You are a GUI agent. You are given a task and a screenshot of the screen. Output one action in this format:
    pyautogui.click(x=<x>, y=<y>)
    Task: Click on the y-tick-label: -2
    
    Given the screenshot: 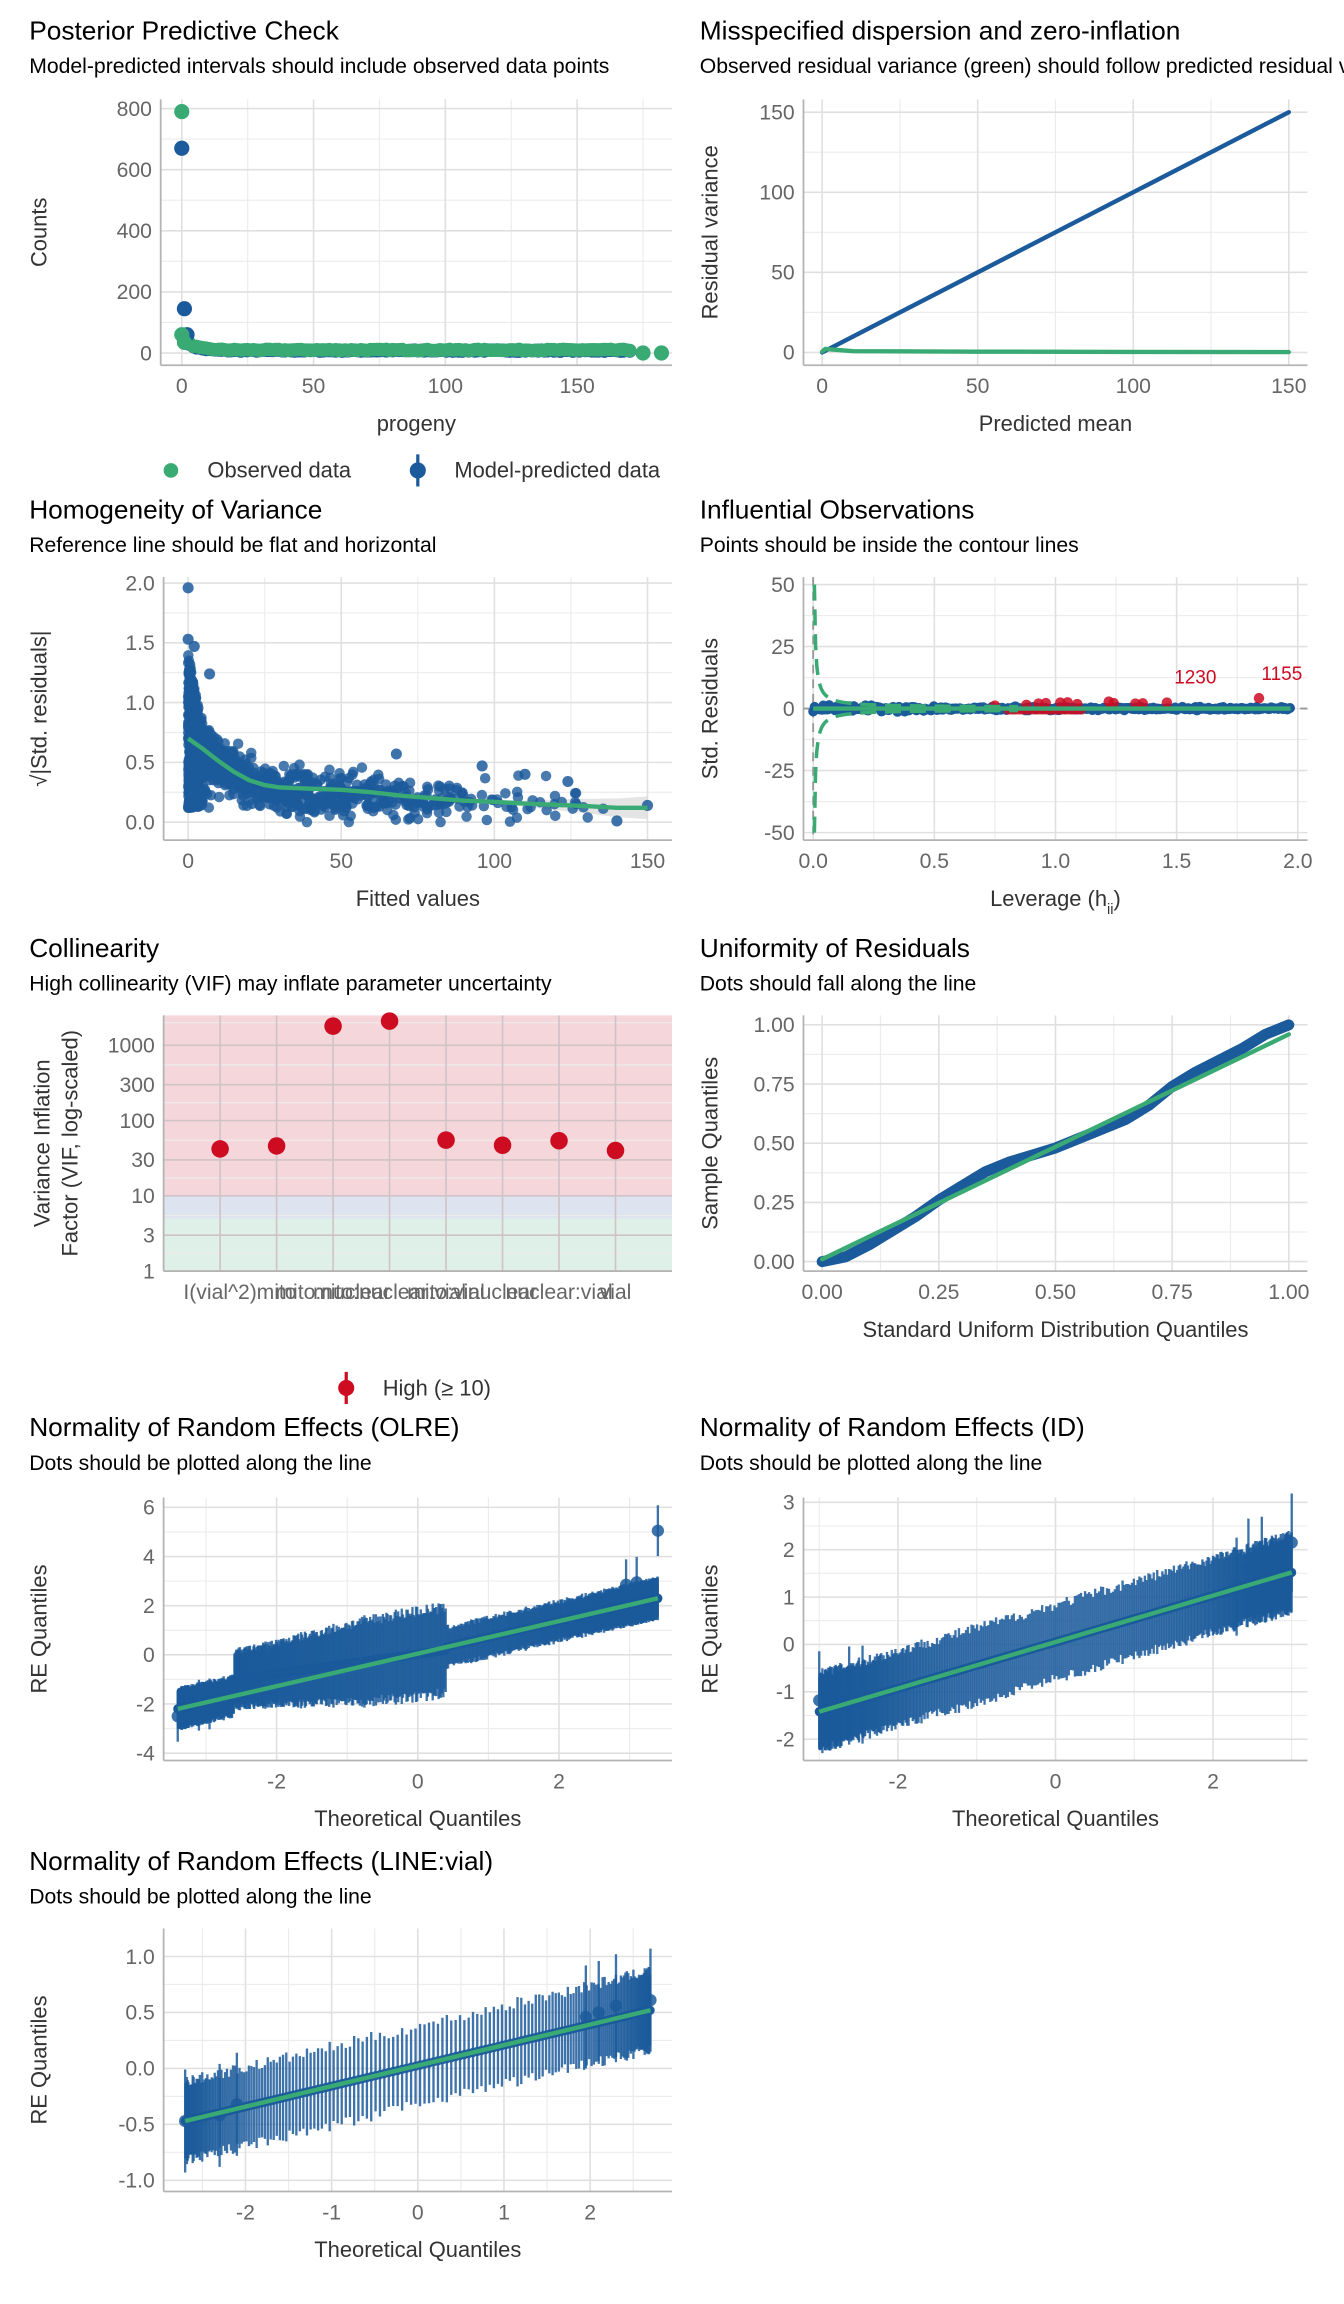 What is the action you would take?
    pyautogui.click(x=785, y=1739)
    